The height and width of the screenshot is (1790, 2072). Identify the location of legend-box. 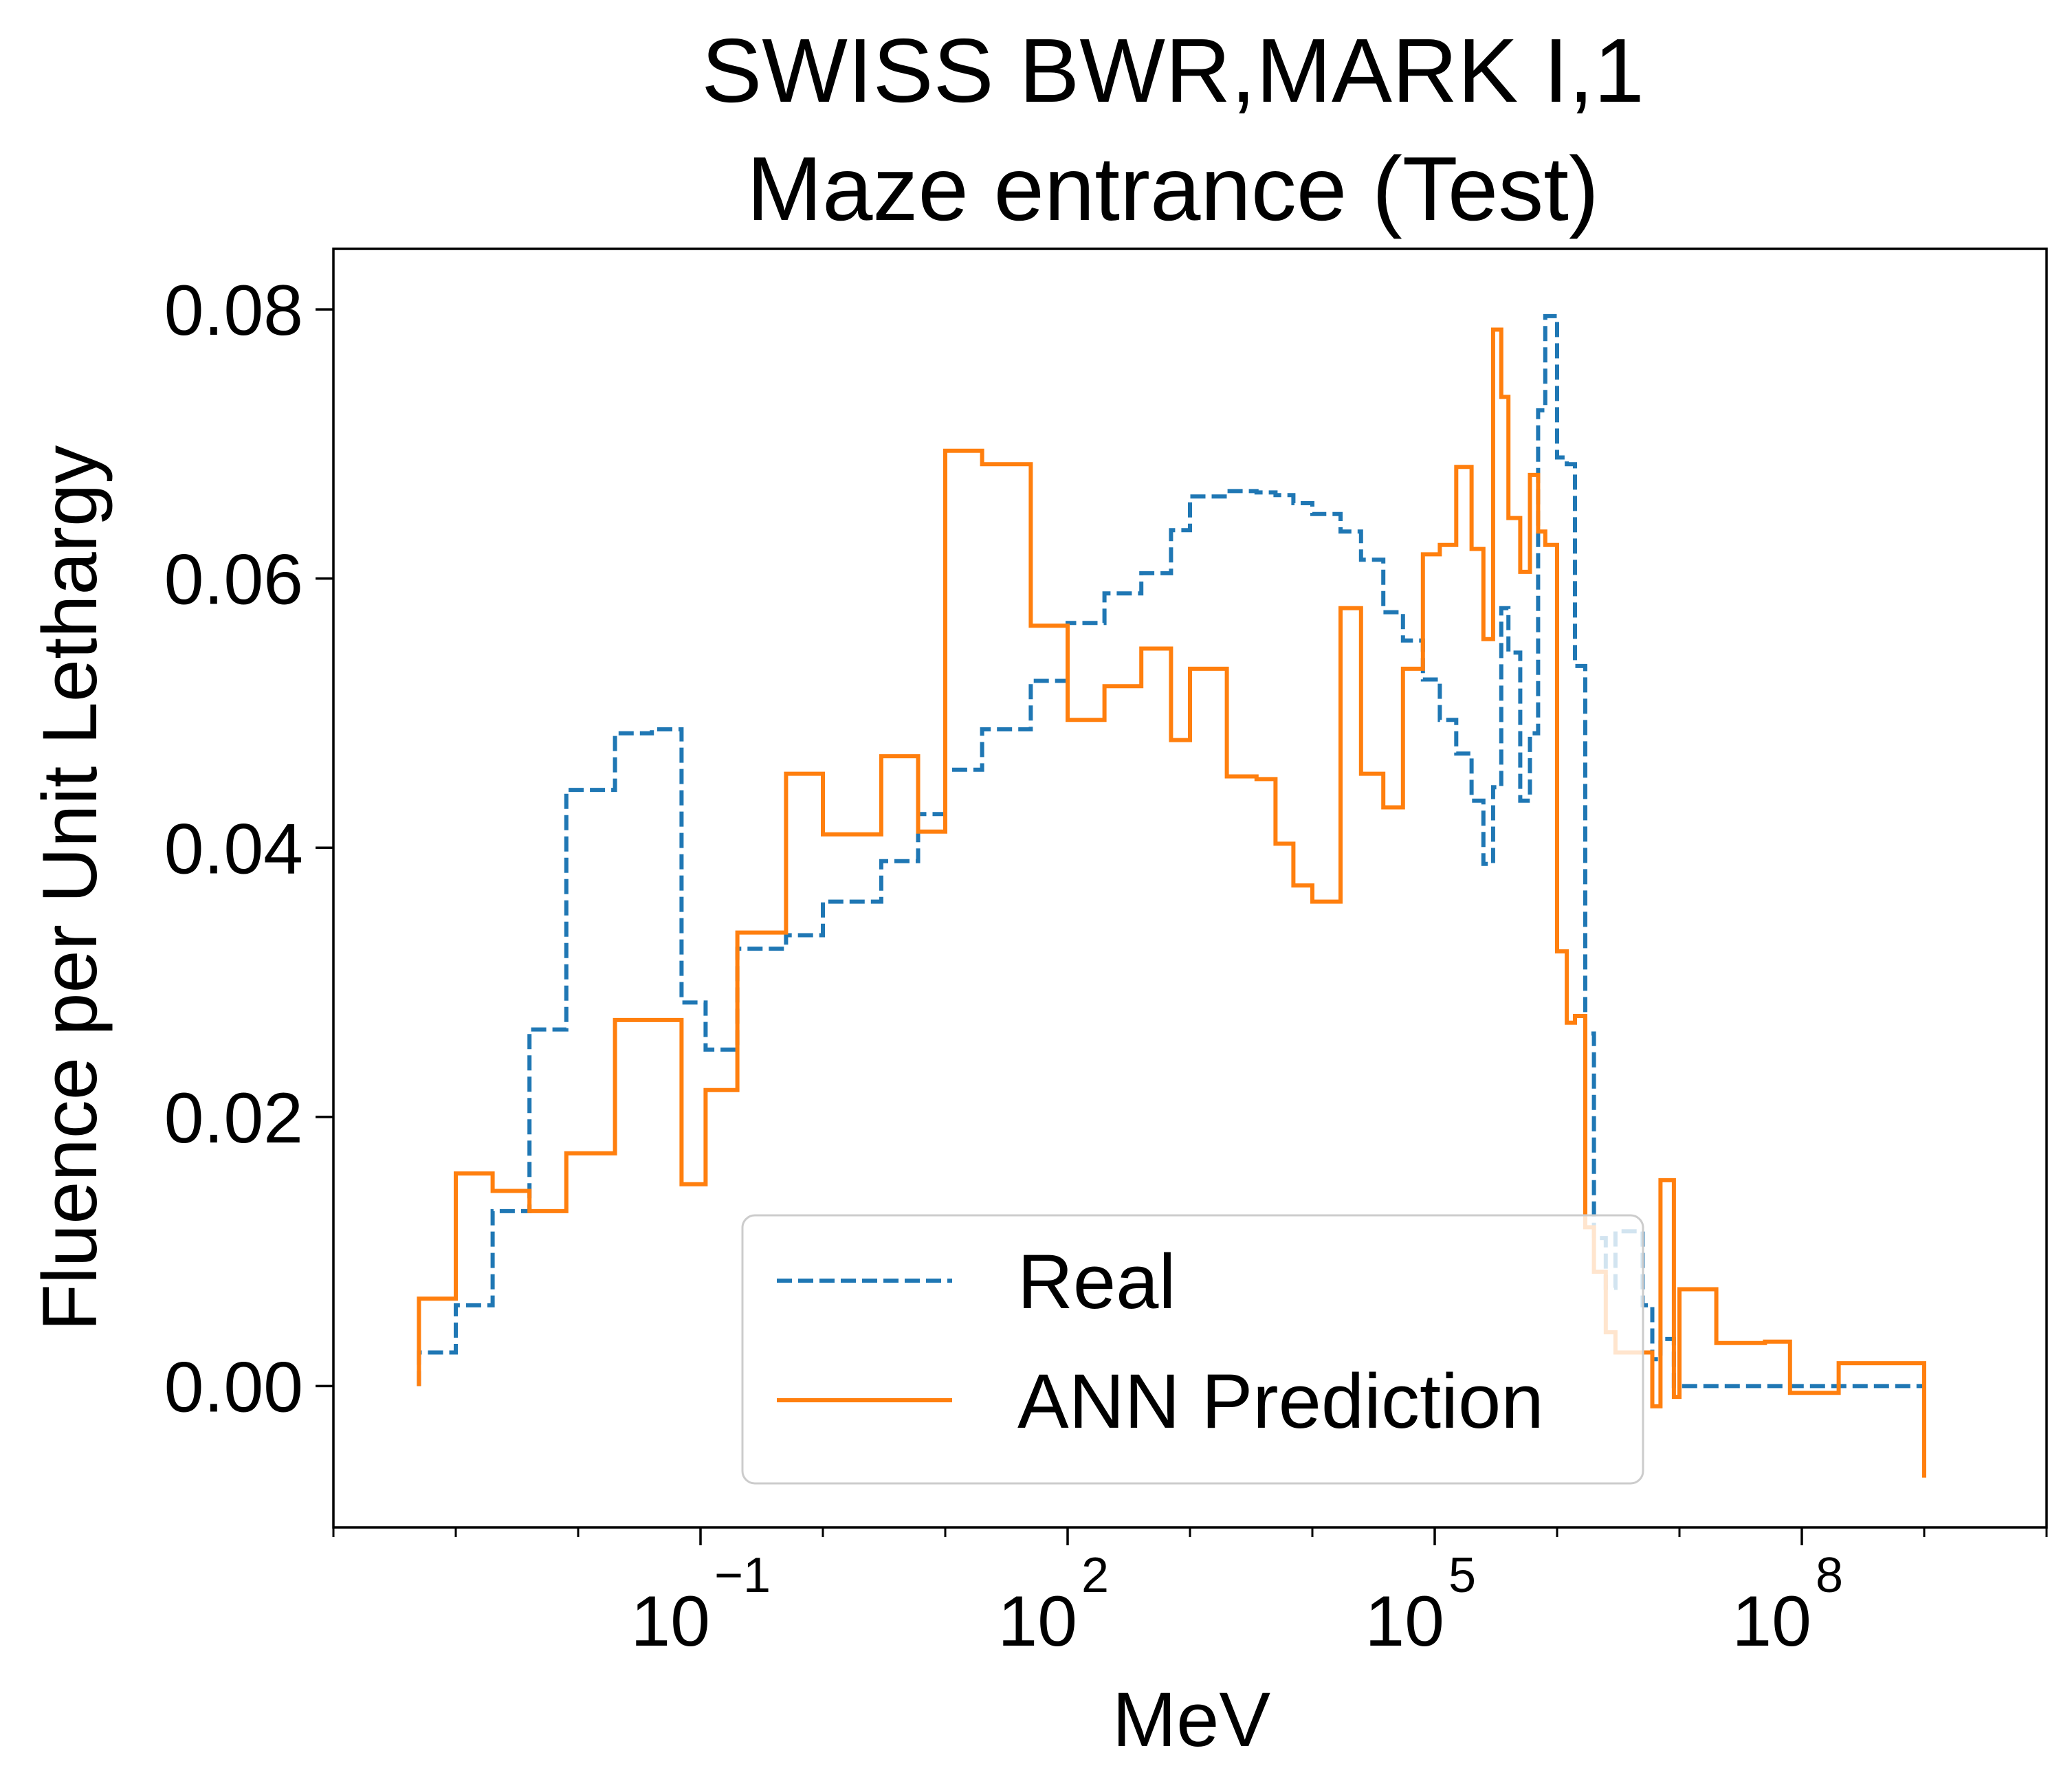
(1193, 1349).